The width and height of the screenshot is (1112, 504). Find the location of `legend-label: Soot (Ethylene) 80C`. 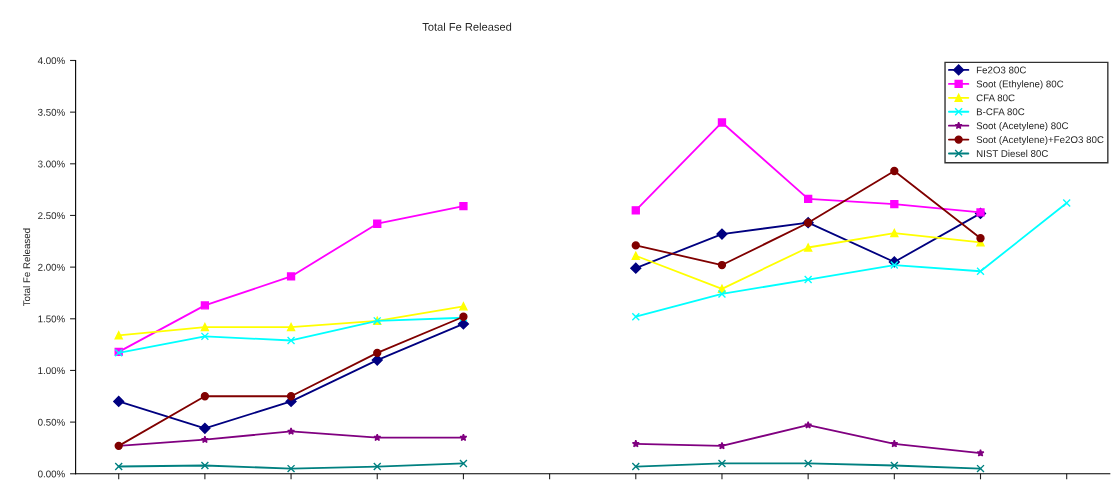

legend-label: Soot (Ethylene) 80C is located at coordinates (1020, 85).